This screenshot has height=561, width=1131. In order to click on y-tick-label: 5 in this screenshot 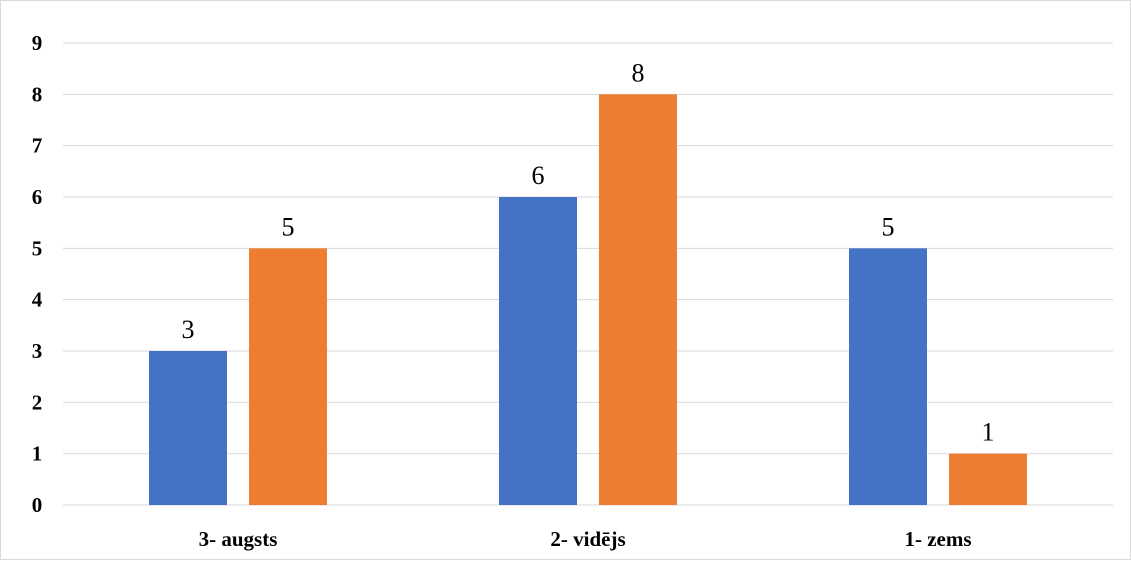, I will do `click(37, 248)`.